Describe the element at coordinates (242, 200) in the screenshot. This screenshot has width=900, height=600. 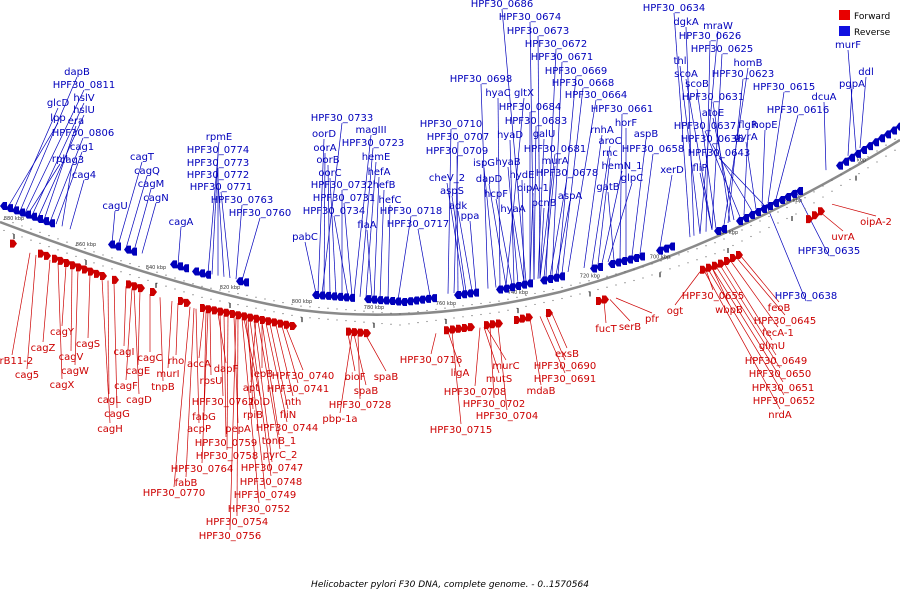
I see `reverse-gene-label-hpf30-0763: HPF30_0763` at that location.